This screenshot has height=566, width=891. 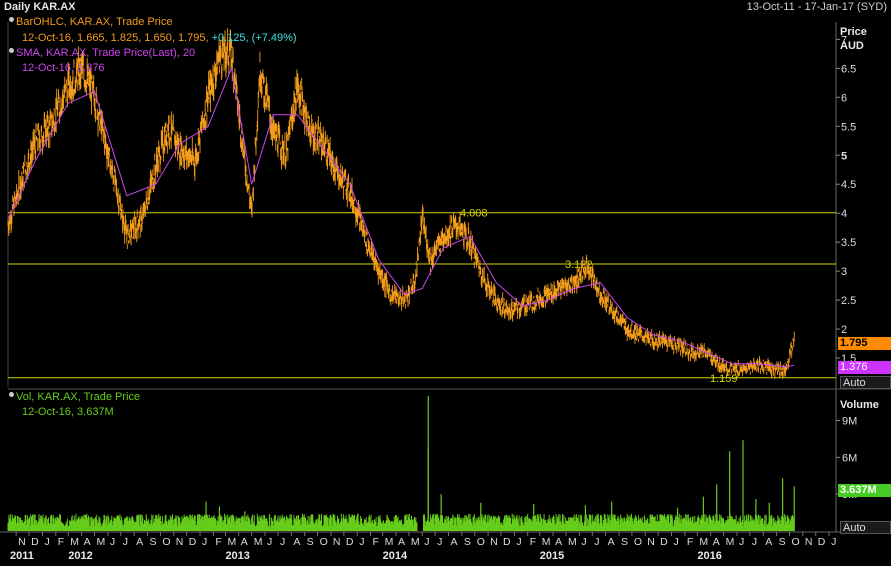 I want to click on hline-label: 4.008, so click(x=474, y=214).